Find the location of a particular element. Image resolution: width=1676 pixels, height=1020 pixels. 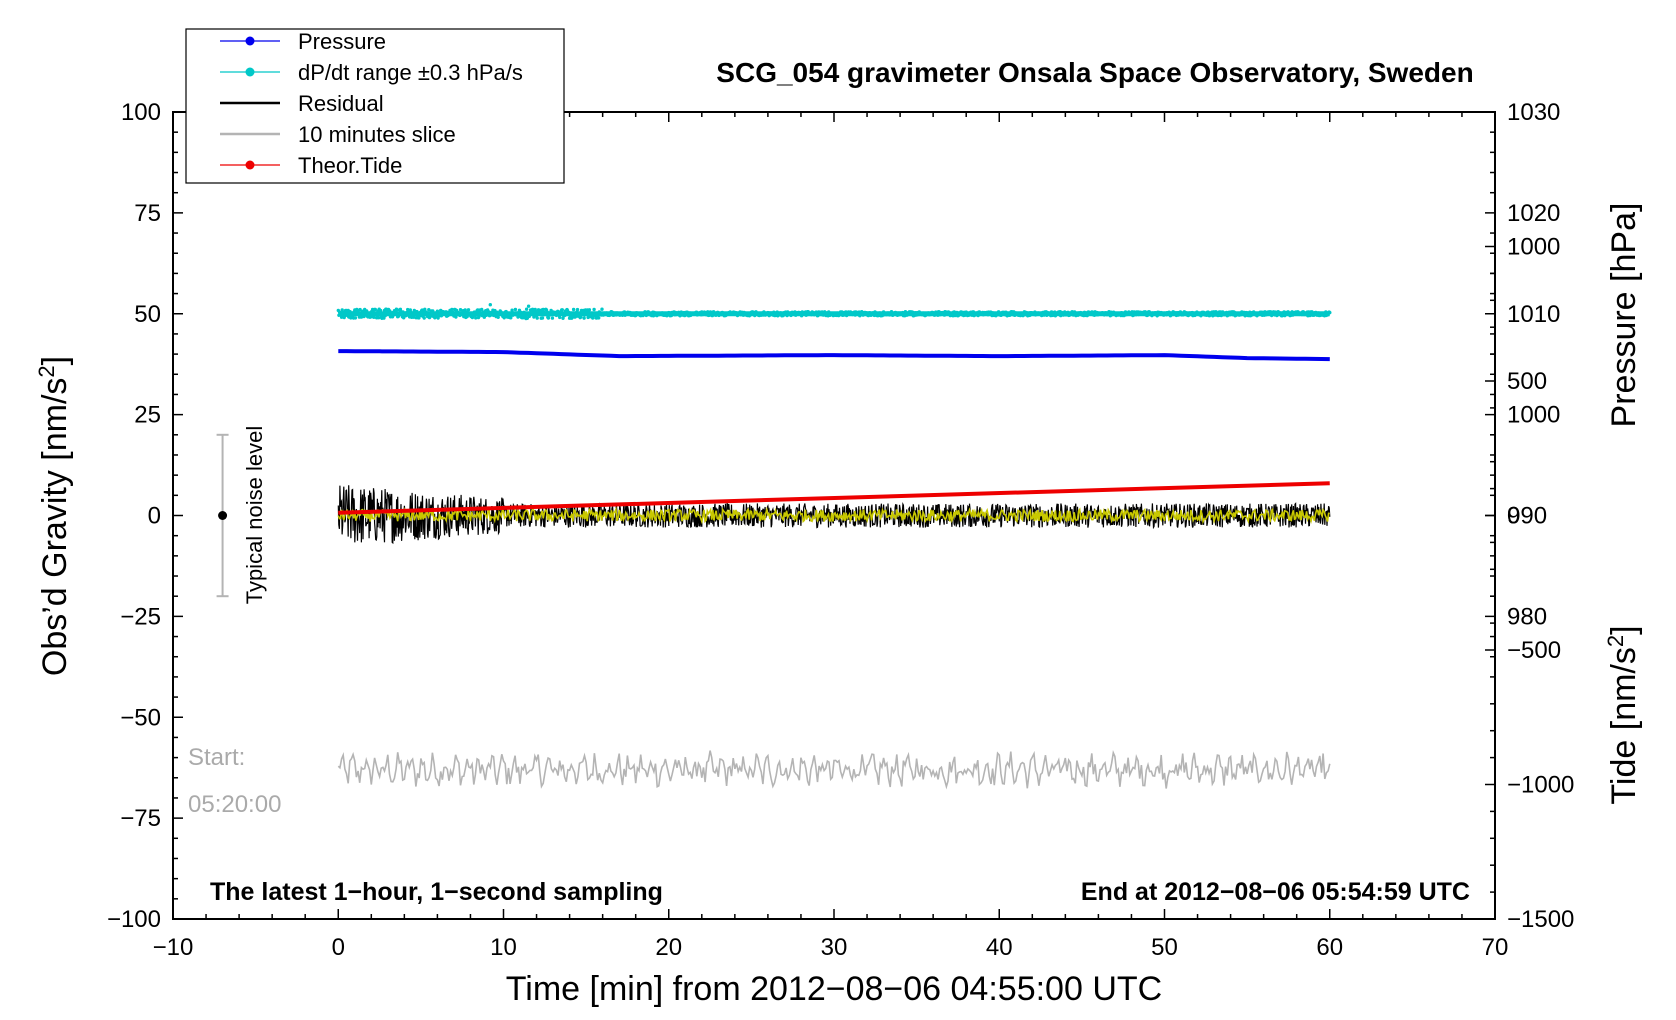

tide-tick-label: 1000 is located at coordinates (1533, 247).